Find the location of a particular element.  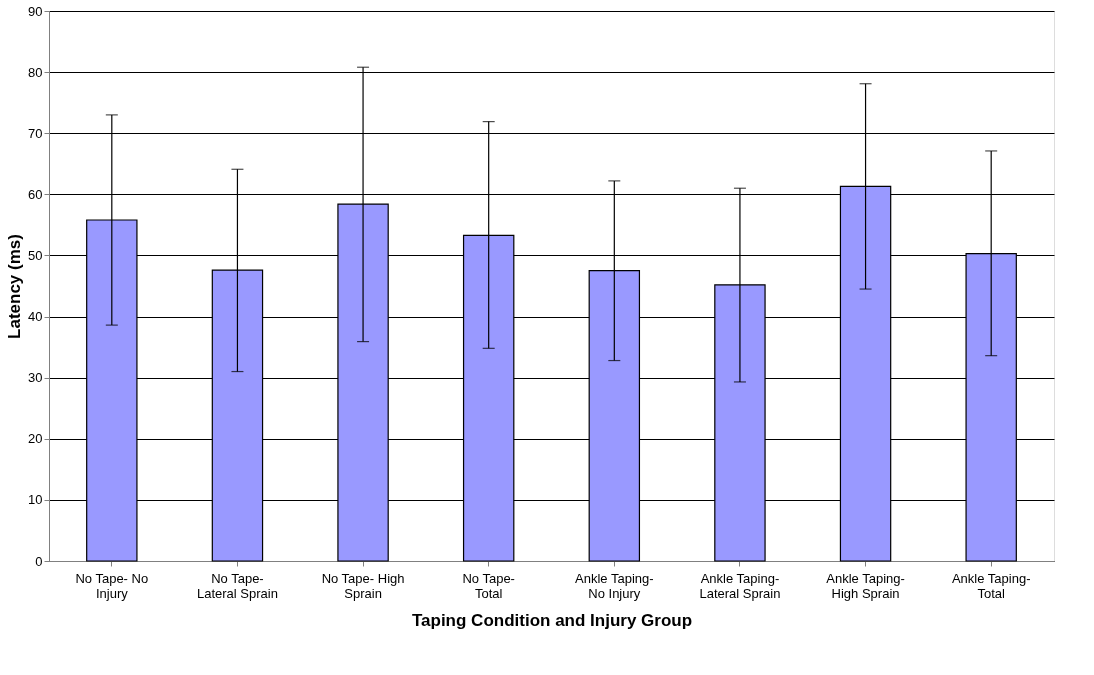

x-tick-label: Ankle Taping- Lateral Sprain is located at coordinates (740, 585).